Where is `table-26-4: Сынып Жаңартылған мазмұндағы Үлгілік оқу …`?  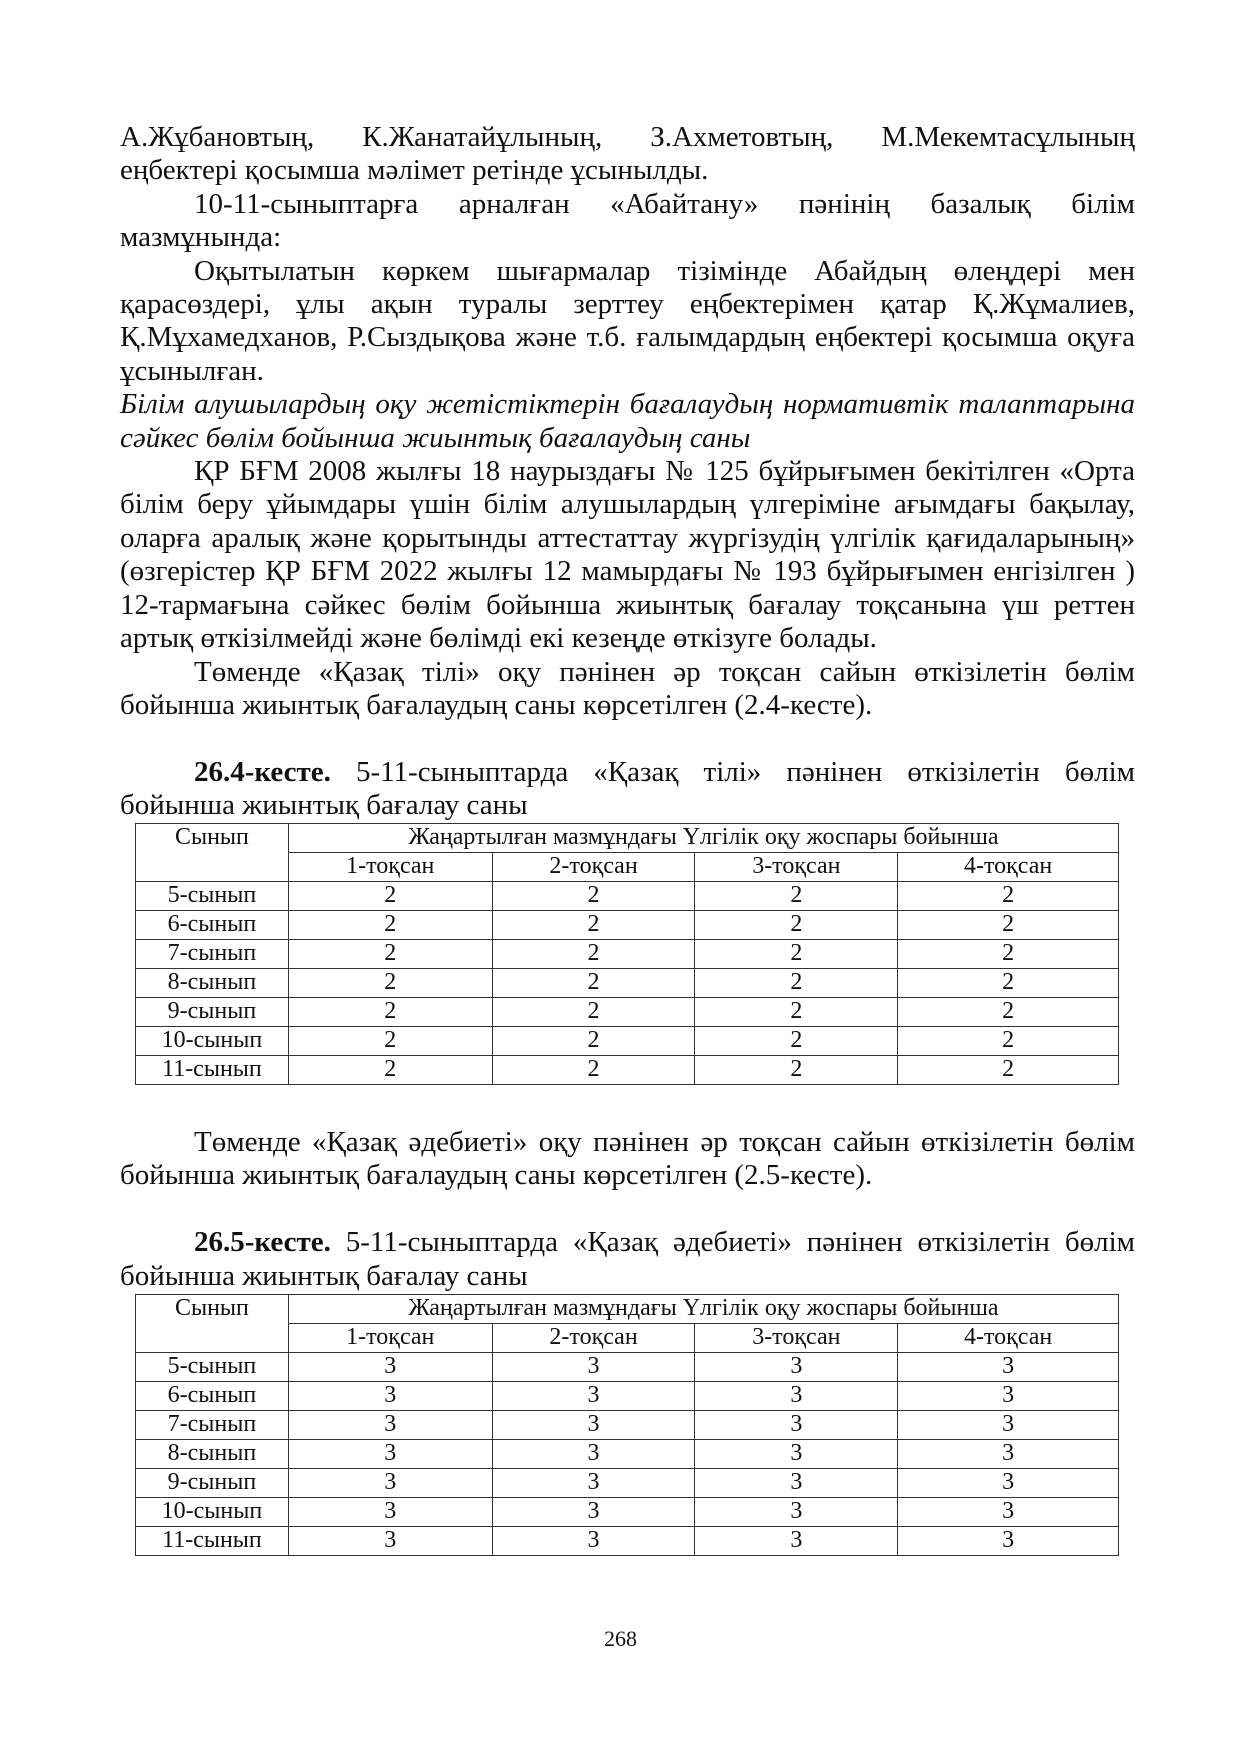
table-26-4: Сынып Жаңартылған мазмұндағы Үлгілік оқу … is located at coordinates (627, 954).